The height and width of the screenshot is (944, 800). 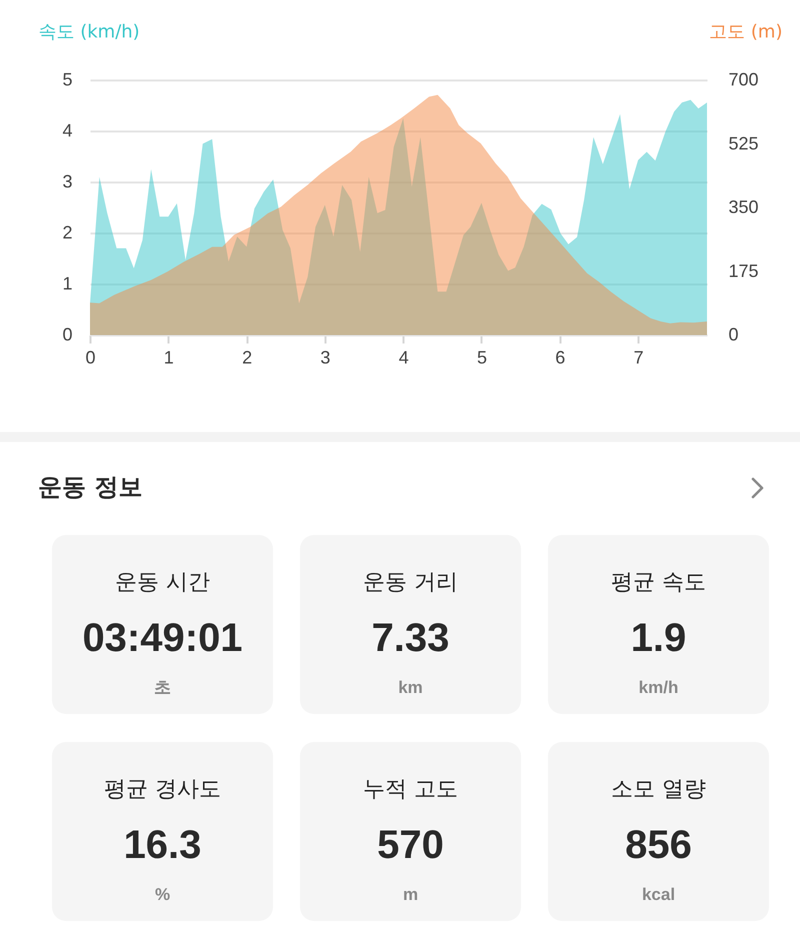 I want to click on y-tick-label: 0, so click(x=67, y=334).